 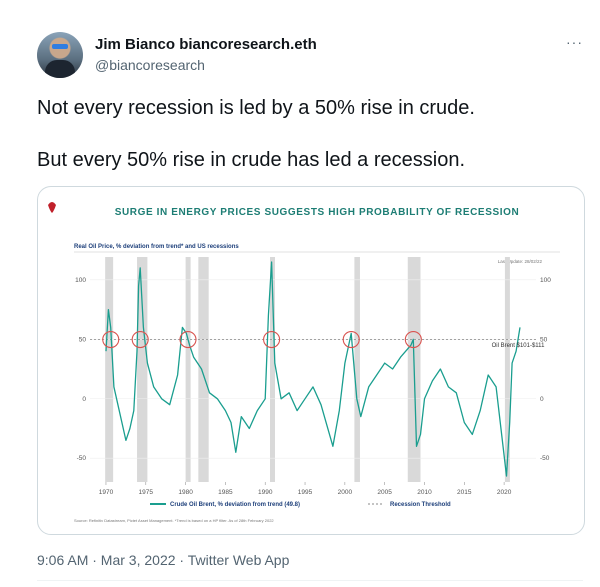 I want to click on y-tick-label-left: 100, so click(x=80, y=280).